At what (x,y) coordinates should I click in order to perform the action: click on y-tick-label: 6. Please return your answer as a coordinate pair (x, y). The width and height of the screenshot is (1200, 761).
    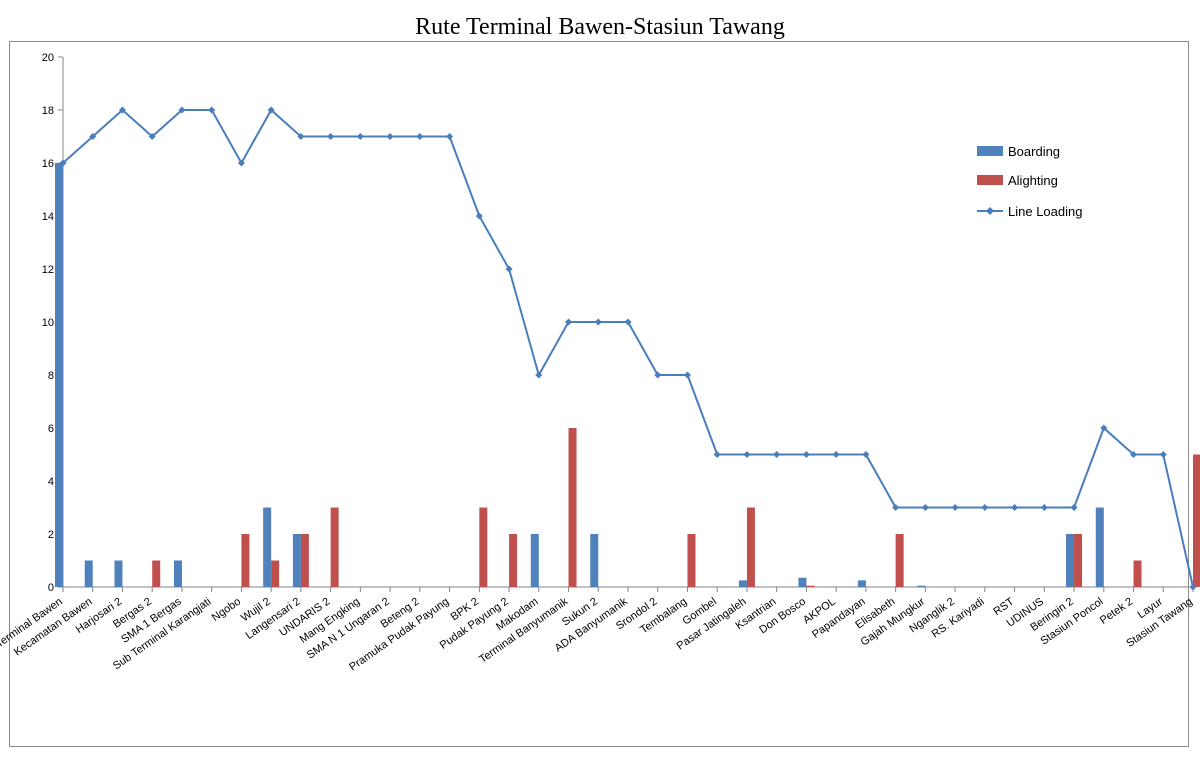
    Looking at the image, I should click on (51, 429).